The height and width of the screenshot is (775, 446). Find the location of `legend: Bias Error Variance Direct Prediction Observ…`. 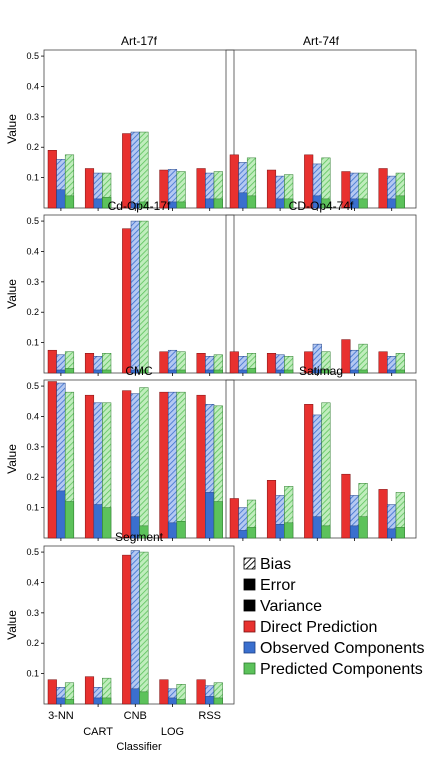

legend: Bias Error Variance Direct Prediction Observ… is located at coordinates (334, 617).